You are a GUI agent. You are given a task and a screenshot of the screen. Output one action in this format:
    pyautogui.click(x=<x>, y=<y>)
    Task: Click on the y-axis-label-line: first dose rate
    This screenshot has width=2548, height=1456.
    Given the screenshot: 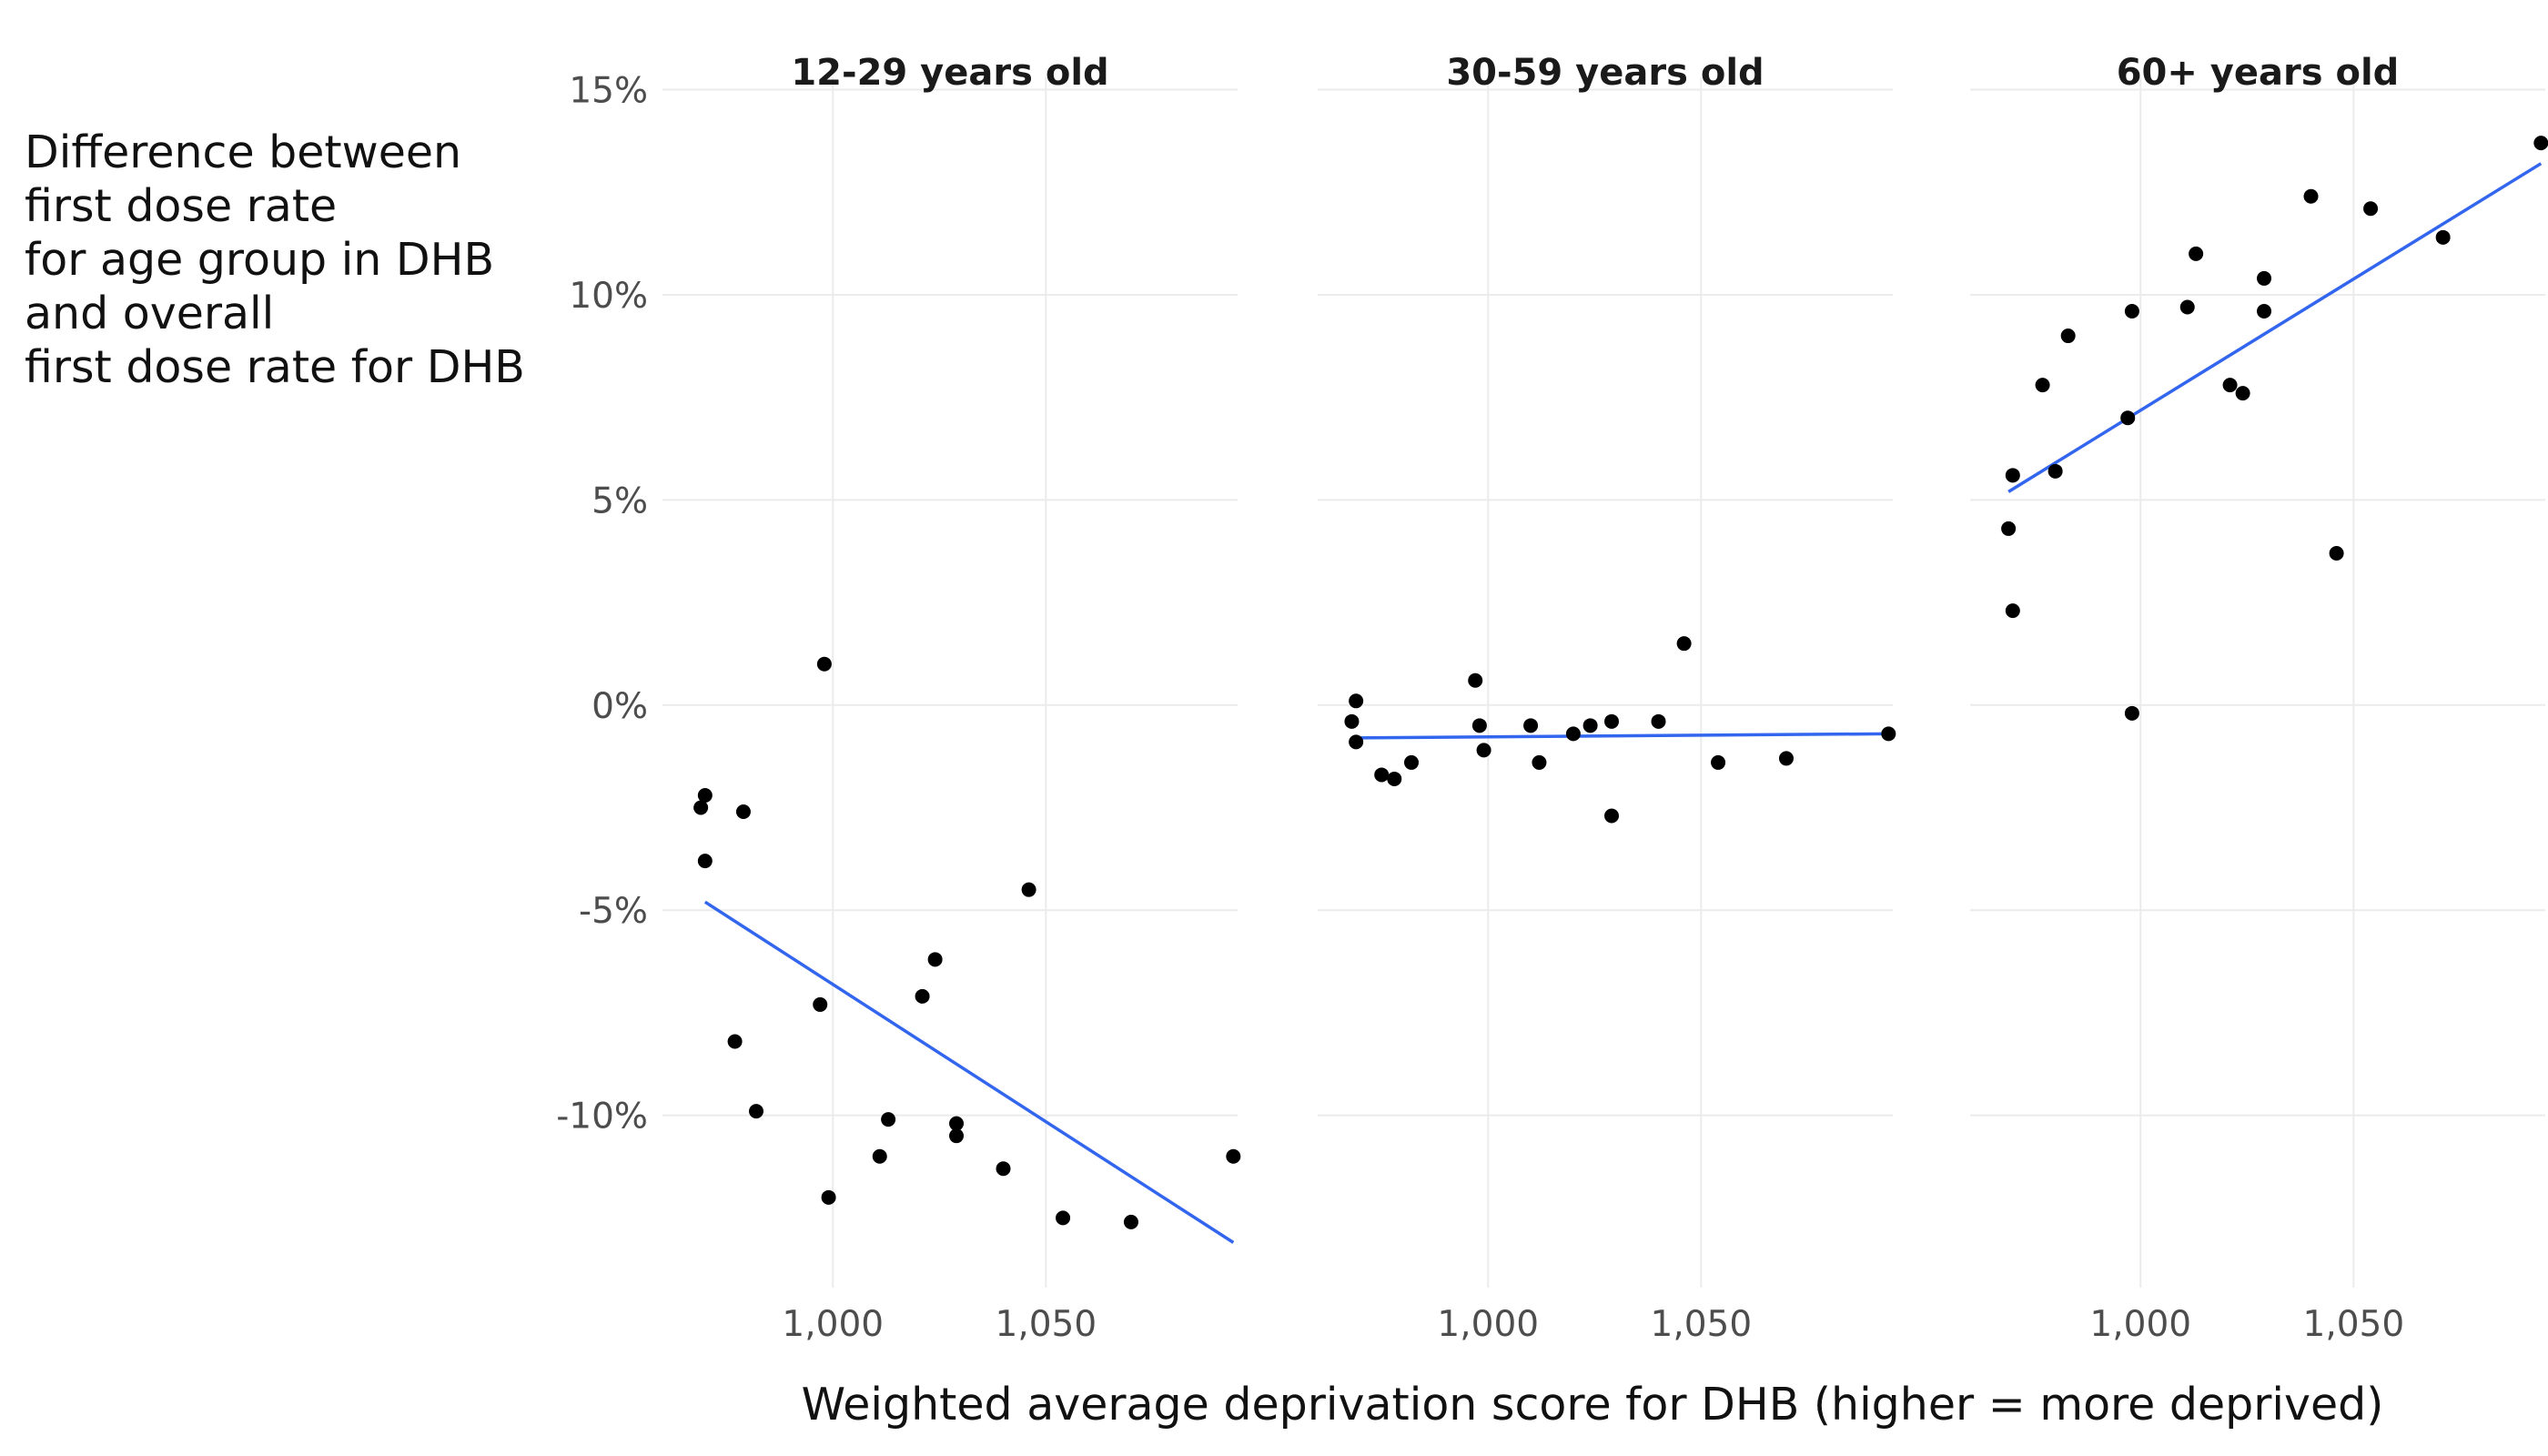 What is the action you would take?
    pyautogui.click(x=182, y=206)
    